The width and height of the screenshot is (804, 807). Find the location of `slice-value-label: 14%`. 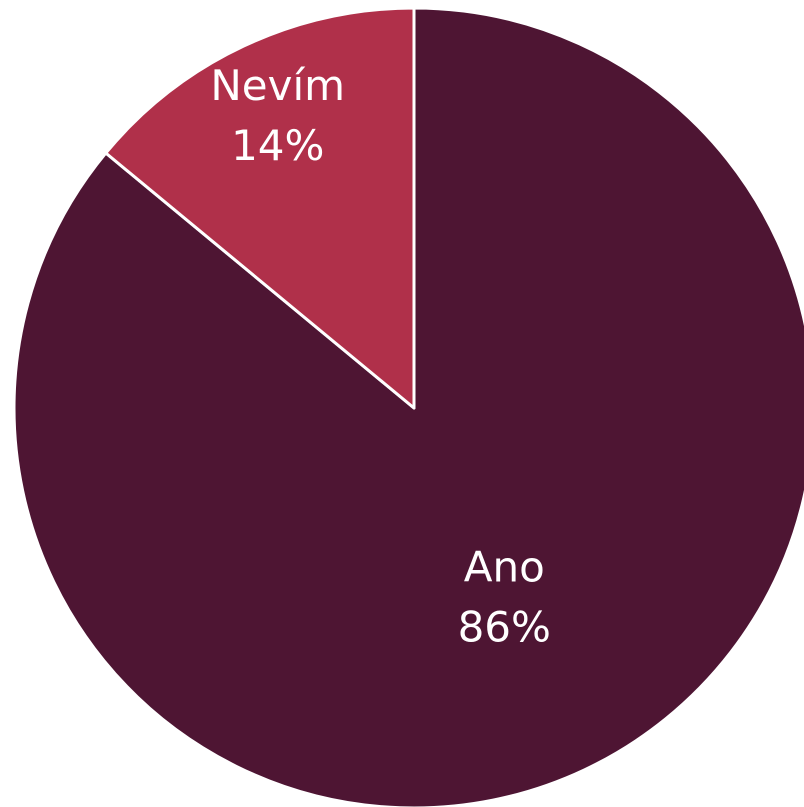

slice-value-label: 14% is located at coordinates (277, 145).